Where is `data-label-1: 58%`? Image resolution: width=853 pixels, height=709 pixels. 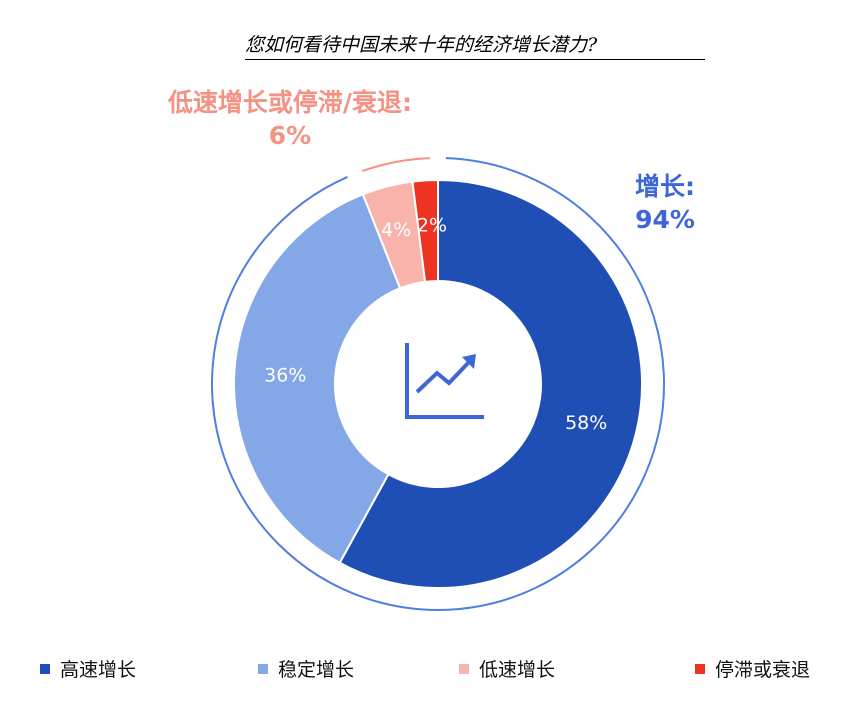
data-label-1: 58% is located at coordinates (586, 423).